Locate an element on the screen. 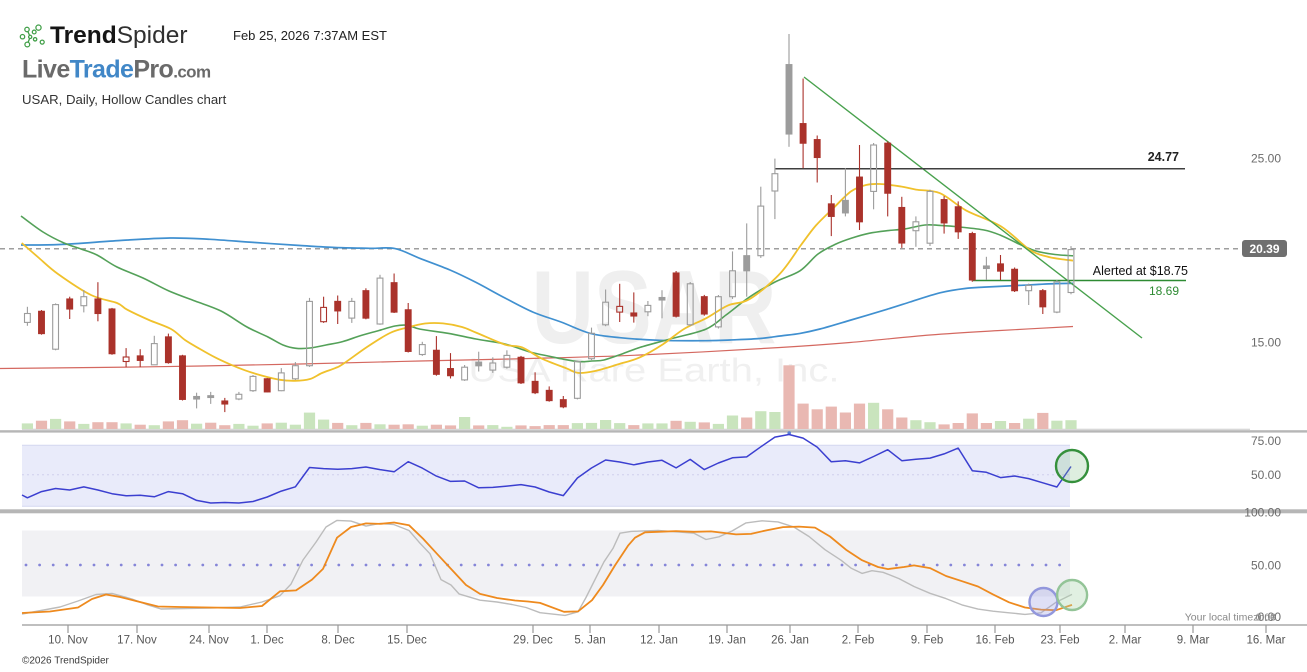  svg-text: 12. Jan is located at coordinates (659, 641).